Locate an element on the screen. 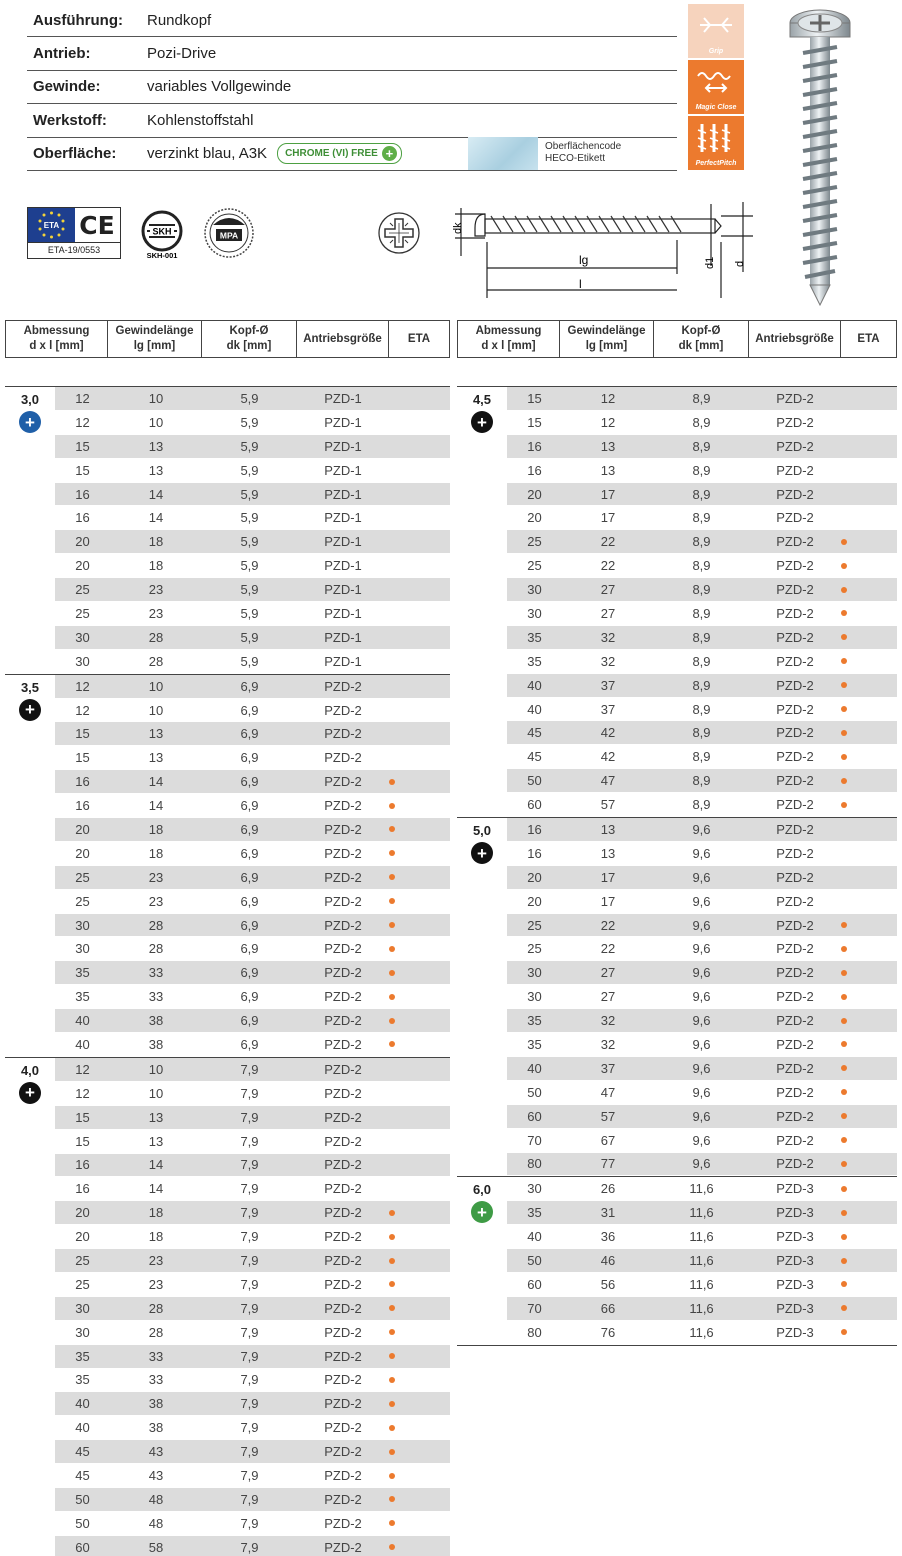 Image resolution: width=902 pixels, height=1556 pixels. cell-length: 25 is located at coordinates (82, 877).